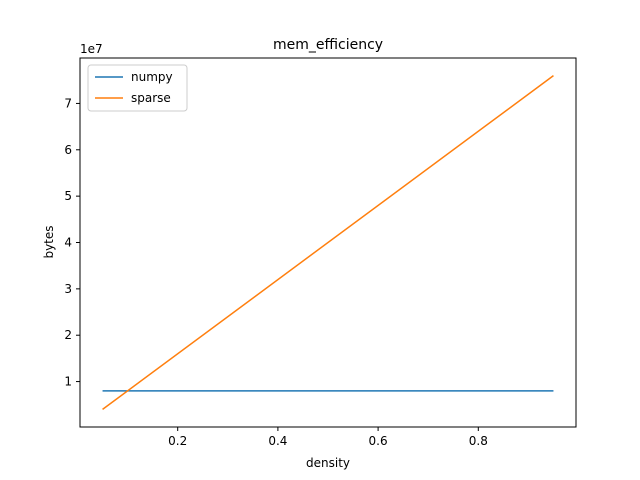 The width and height of the screenshot is (640, 480). I want to click on legend-label-numpy: numpy, so click(152, 77).